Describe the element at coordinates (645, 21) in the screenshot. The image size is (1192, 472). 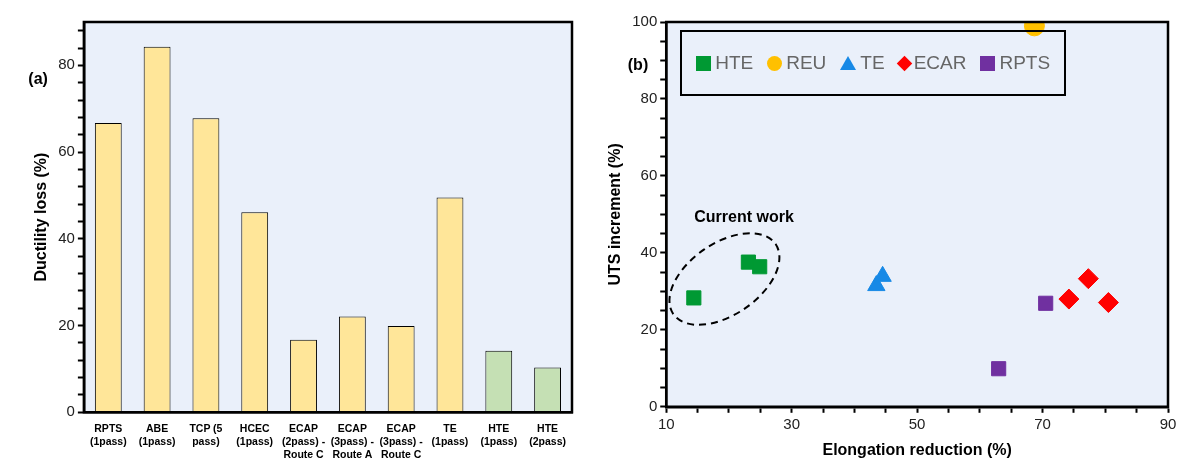
I see `y-tick-label: 100` at that location.